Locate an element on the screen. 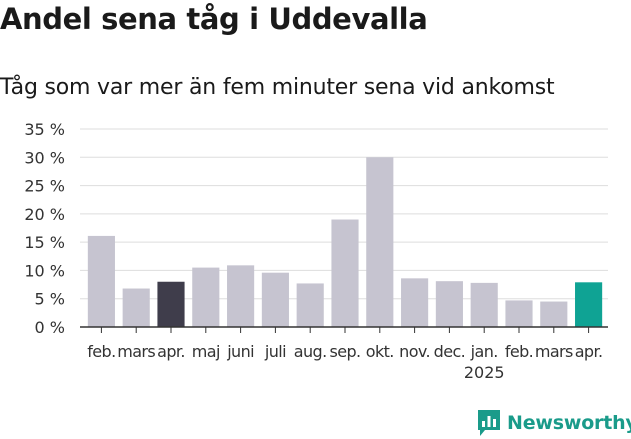  y-tick-label: 35 % is located at coordinates (44, 129).